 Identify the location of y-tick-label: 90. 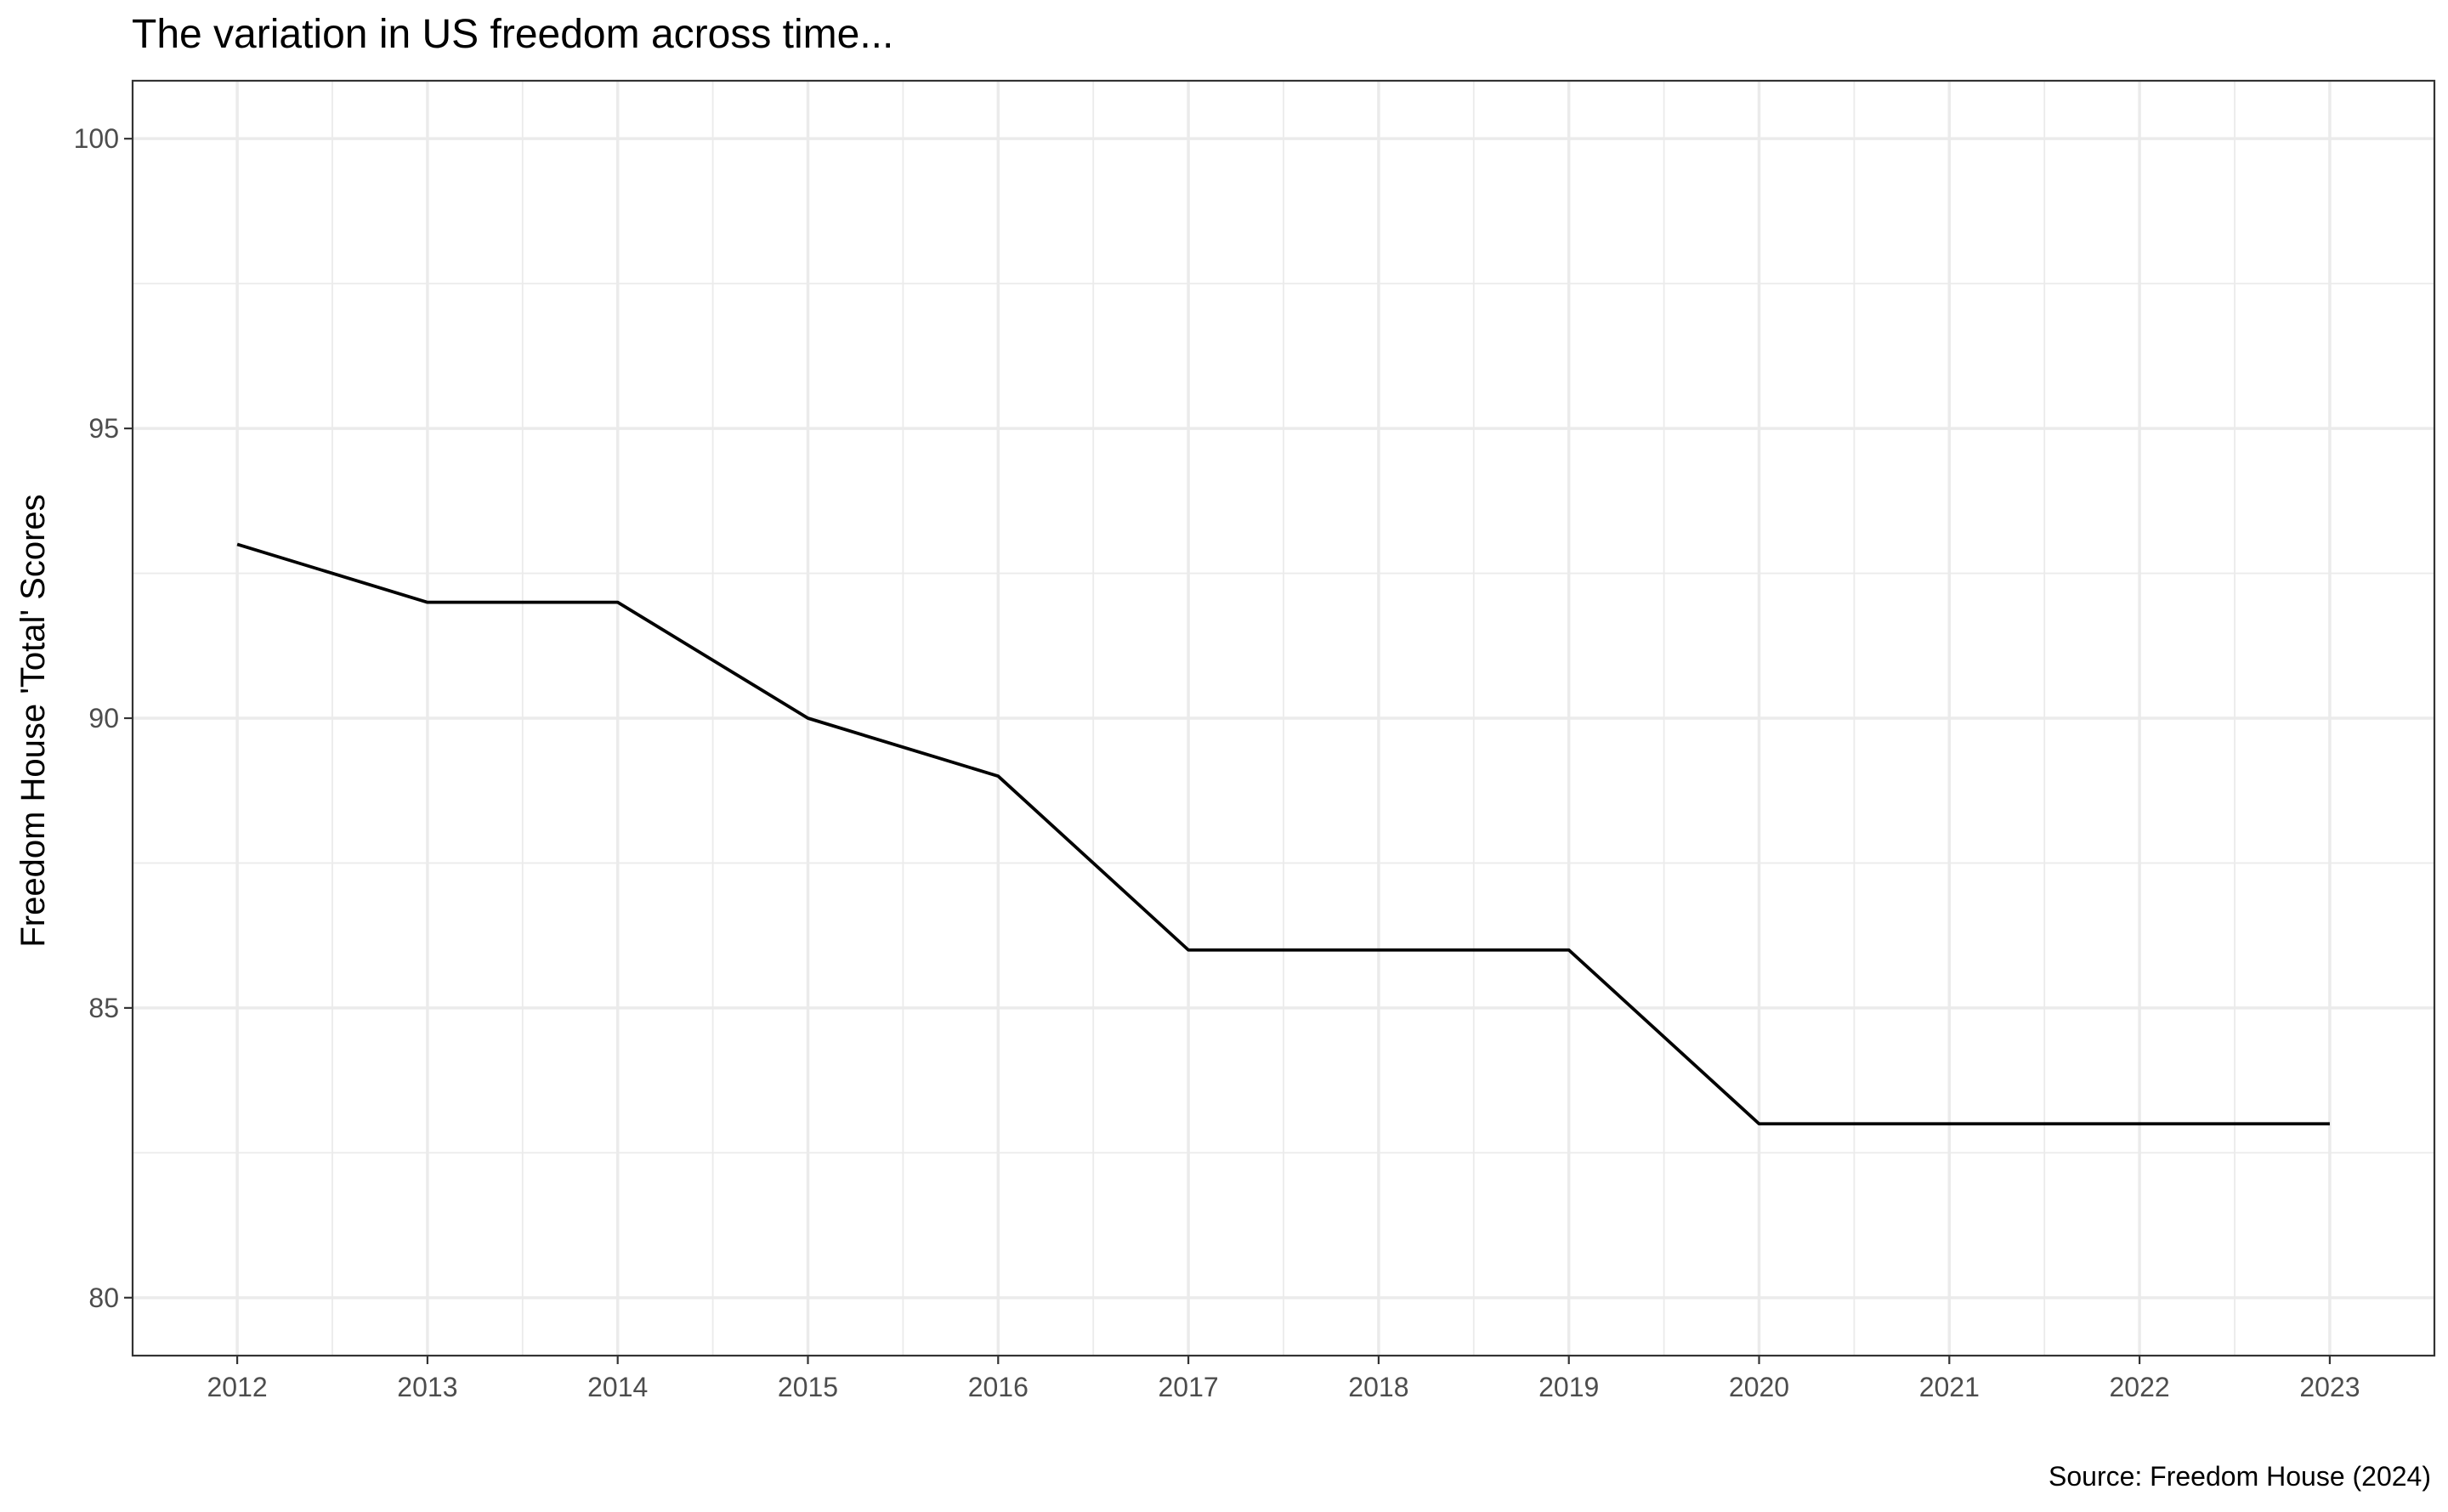
(103, 718).